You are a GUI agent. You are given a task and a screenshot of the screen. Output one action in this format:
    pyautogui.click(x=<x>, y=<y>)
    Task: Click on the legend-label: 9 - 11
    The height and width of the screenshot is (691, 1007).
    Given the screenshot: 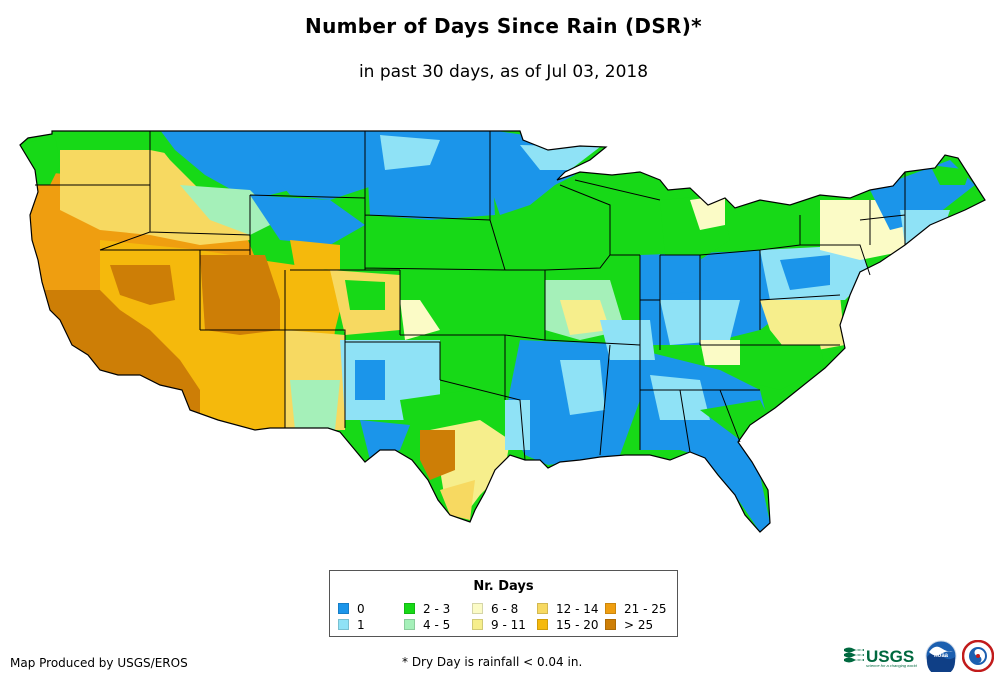 What is the action you would take?
    pyautogui.click(x=508, y=625)
    